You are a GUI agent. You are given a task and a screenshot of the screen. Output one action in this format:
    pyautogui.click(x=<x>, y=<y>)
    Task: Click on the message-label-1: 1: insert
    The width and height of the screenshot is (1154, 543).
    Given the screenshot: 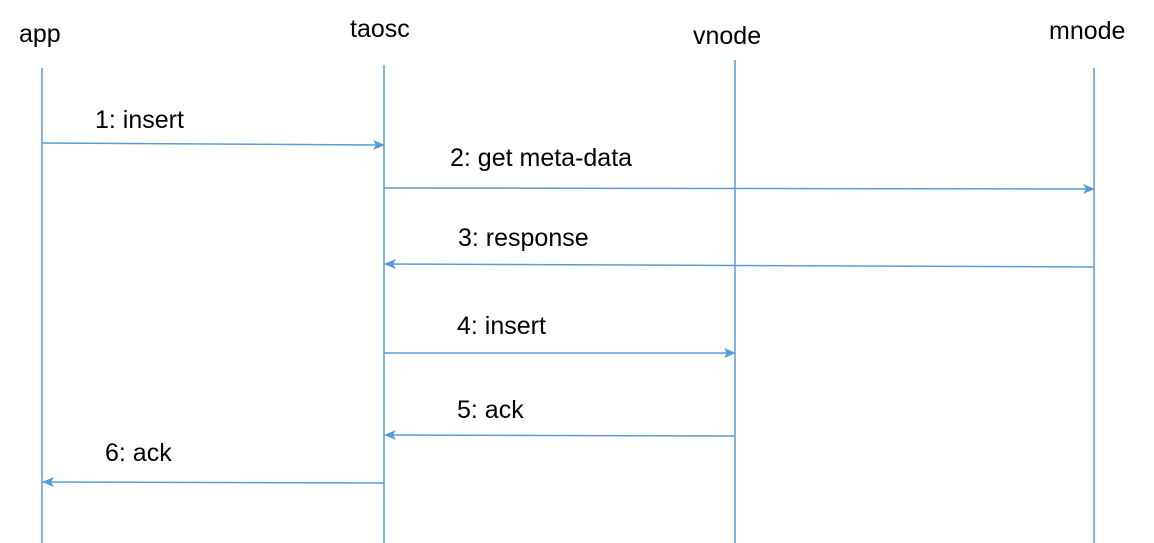 What is the action you would take?
    pyautogui.click(x=139, y=120)
    